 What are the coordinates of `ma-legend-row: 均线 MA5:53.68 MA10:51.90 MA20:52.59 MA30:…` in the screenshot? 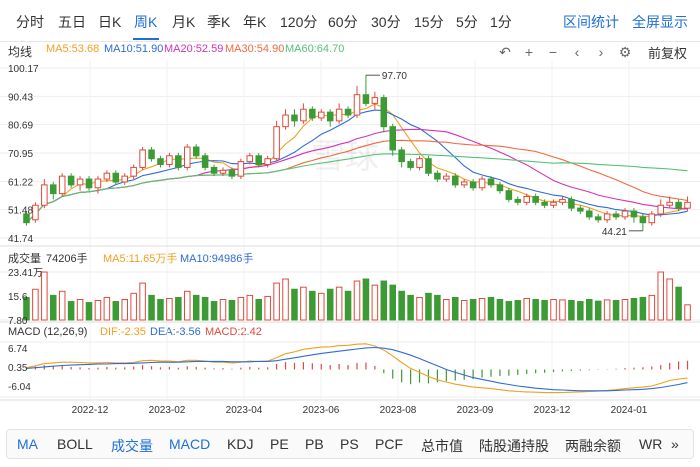 It's located at (350, 50).